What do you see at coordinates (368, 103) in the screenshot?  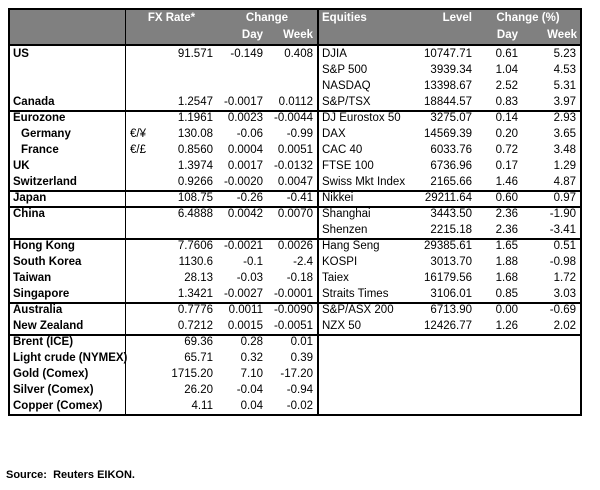 I see `equity-index-cell: S&P/TSX` at bounding box center [368, 103].